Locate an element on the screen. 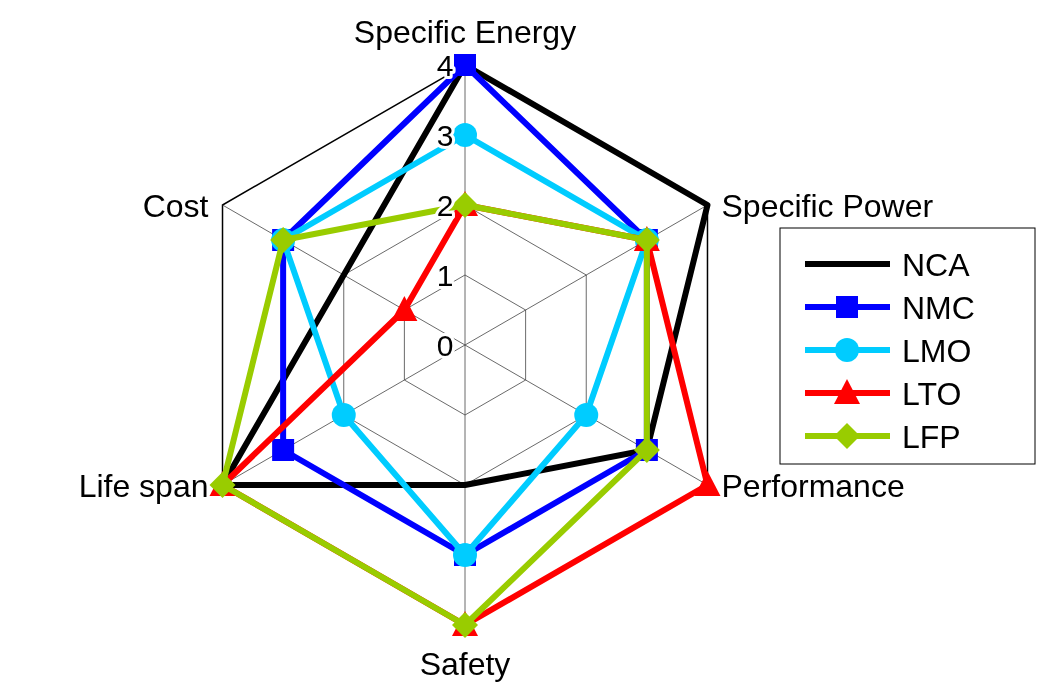  spoke-label: Performance is located at coordinates (813, 486).